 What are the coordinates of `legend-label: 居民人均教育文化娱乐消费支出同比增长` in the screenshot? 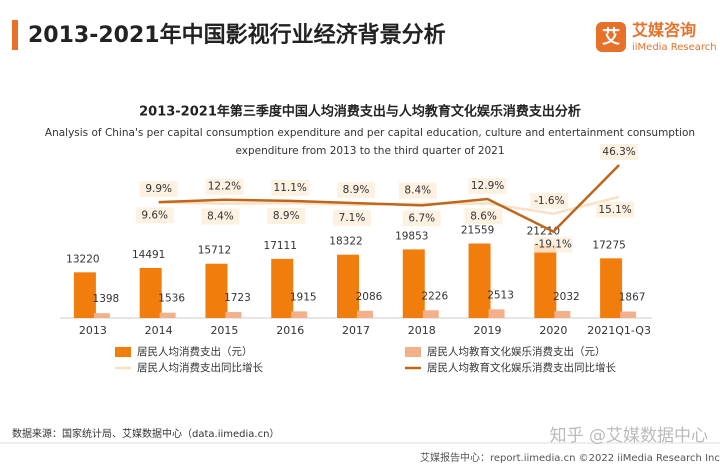 It's located at (521, 367).